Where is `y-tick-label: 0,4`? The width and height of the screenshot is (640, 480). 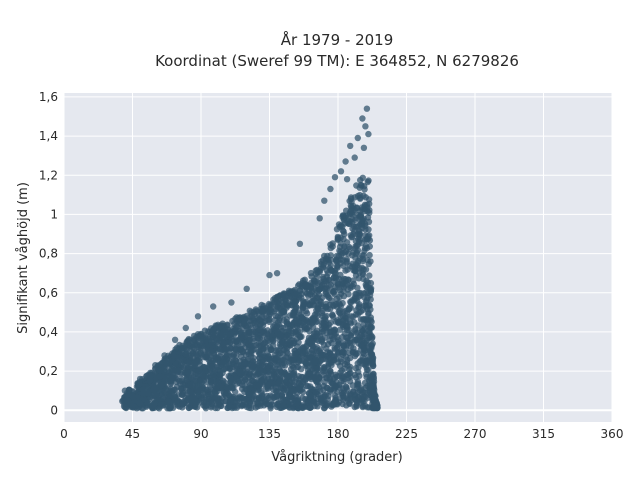
y-tick-label: 0,4 is located at coordinates (48, 332).